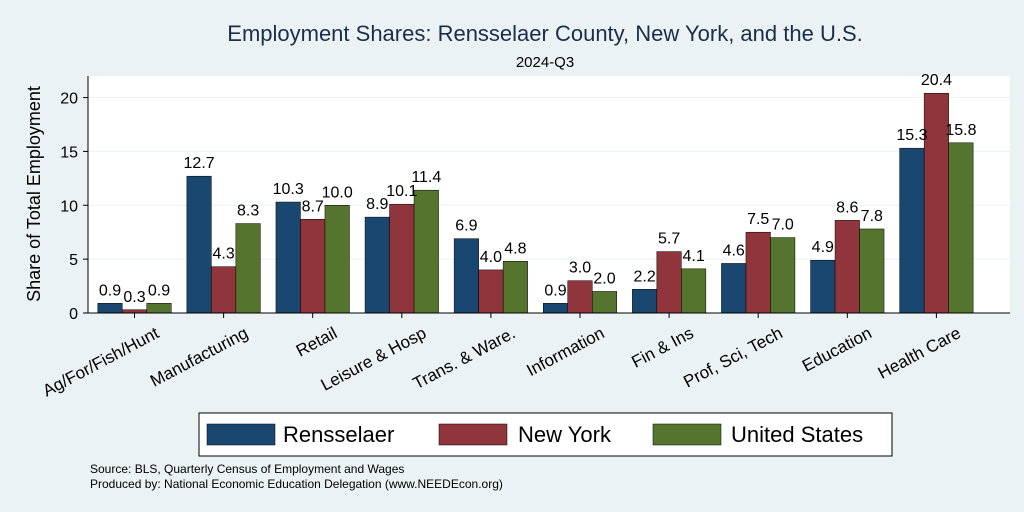  Describe the element at coordinates (580, 268) in the screenshot. I see `bar-value-label: 3.0` at that location.